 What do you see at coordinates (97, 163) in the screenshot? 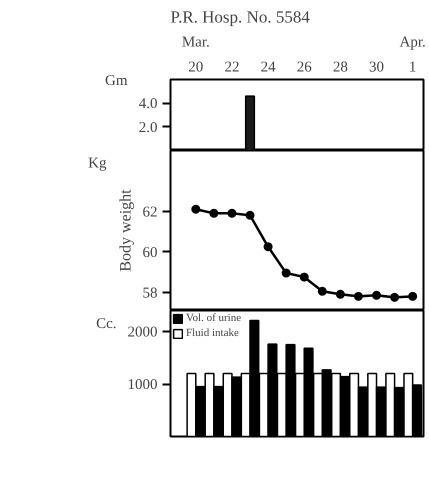
I see `text: Kg` at bounding box center [97, 163].